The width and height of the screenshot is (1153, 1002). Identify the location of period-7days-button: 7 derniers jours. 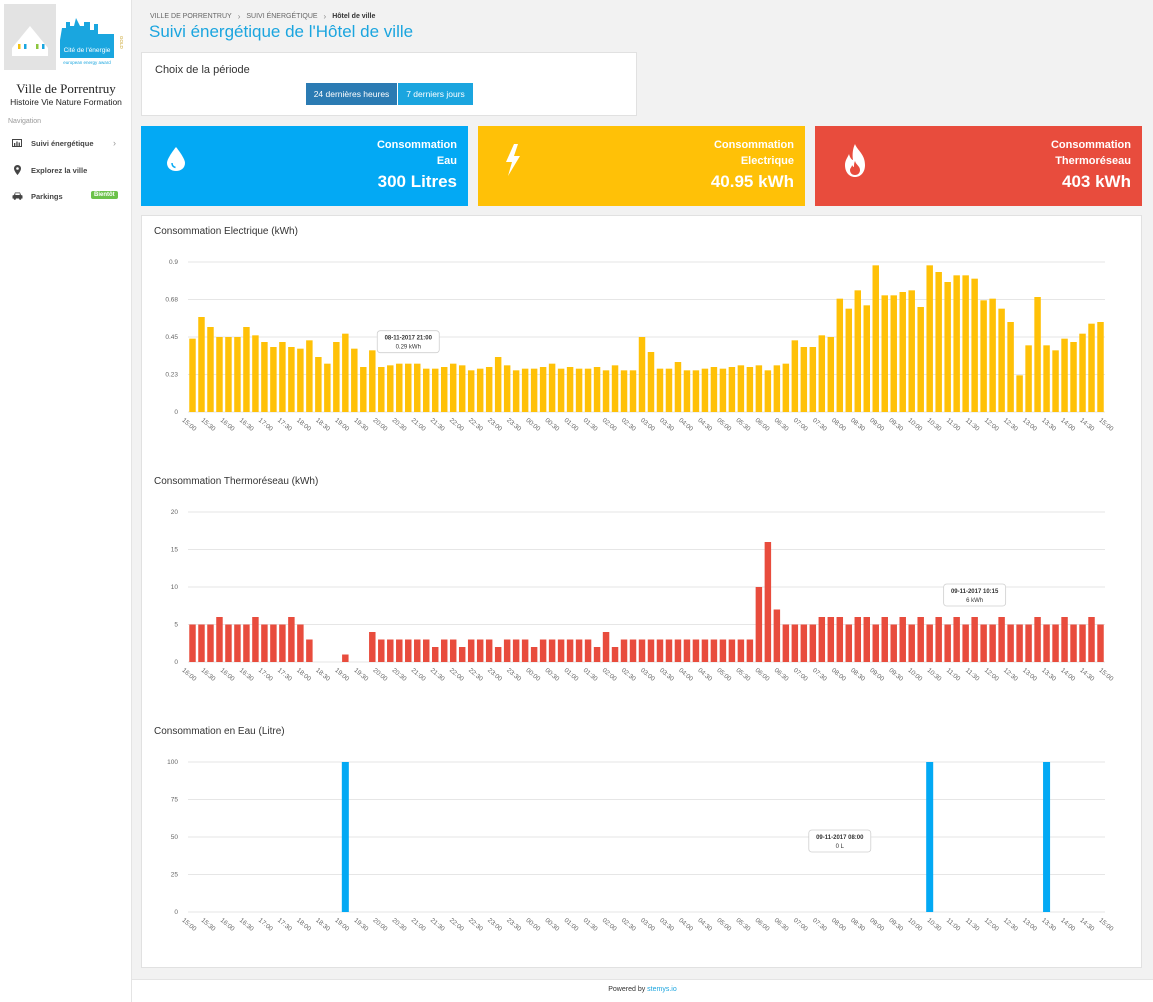
(435, 94).